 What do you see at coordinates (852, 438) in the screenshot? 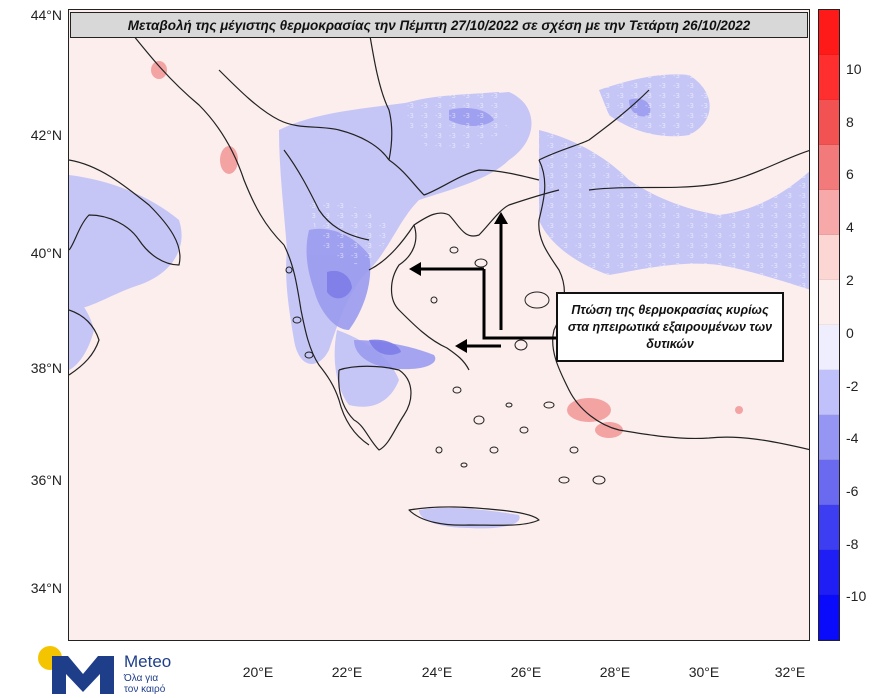
I see `colorbar-label: -4` at bounding box center [852, 438].